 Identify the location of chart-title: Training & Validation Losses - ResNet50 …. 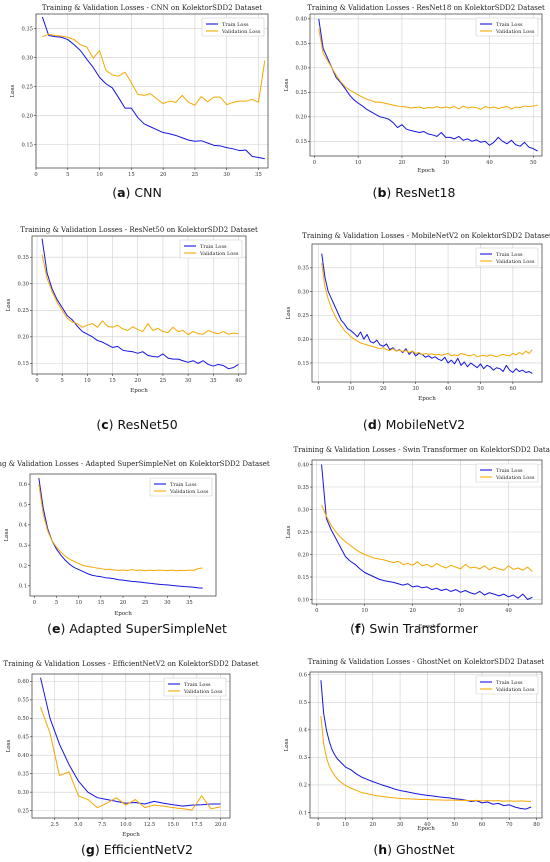
(139, 230).